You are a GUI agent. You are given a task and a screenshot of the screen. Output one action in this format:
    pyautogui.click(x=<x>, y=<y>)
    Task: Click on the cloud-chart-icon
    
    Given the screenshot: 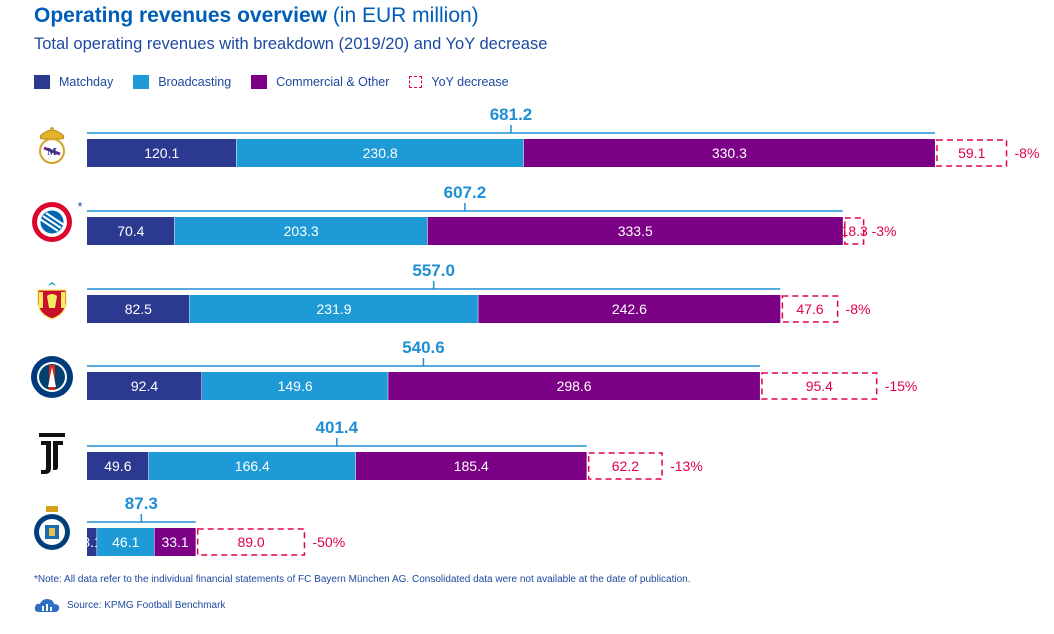 What is the action you would take?
    pyautogui.click(x=47, y=605)
    